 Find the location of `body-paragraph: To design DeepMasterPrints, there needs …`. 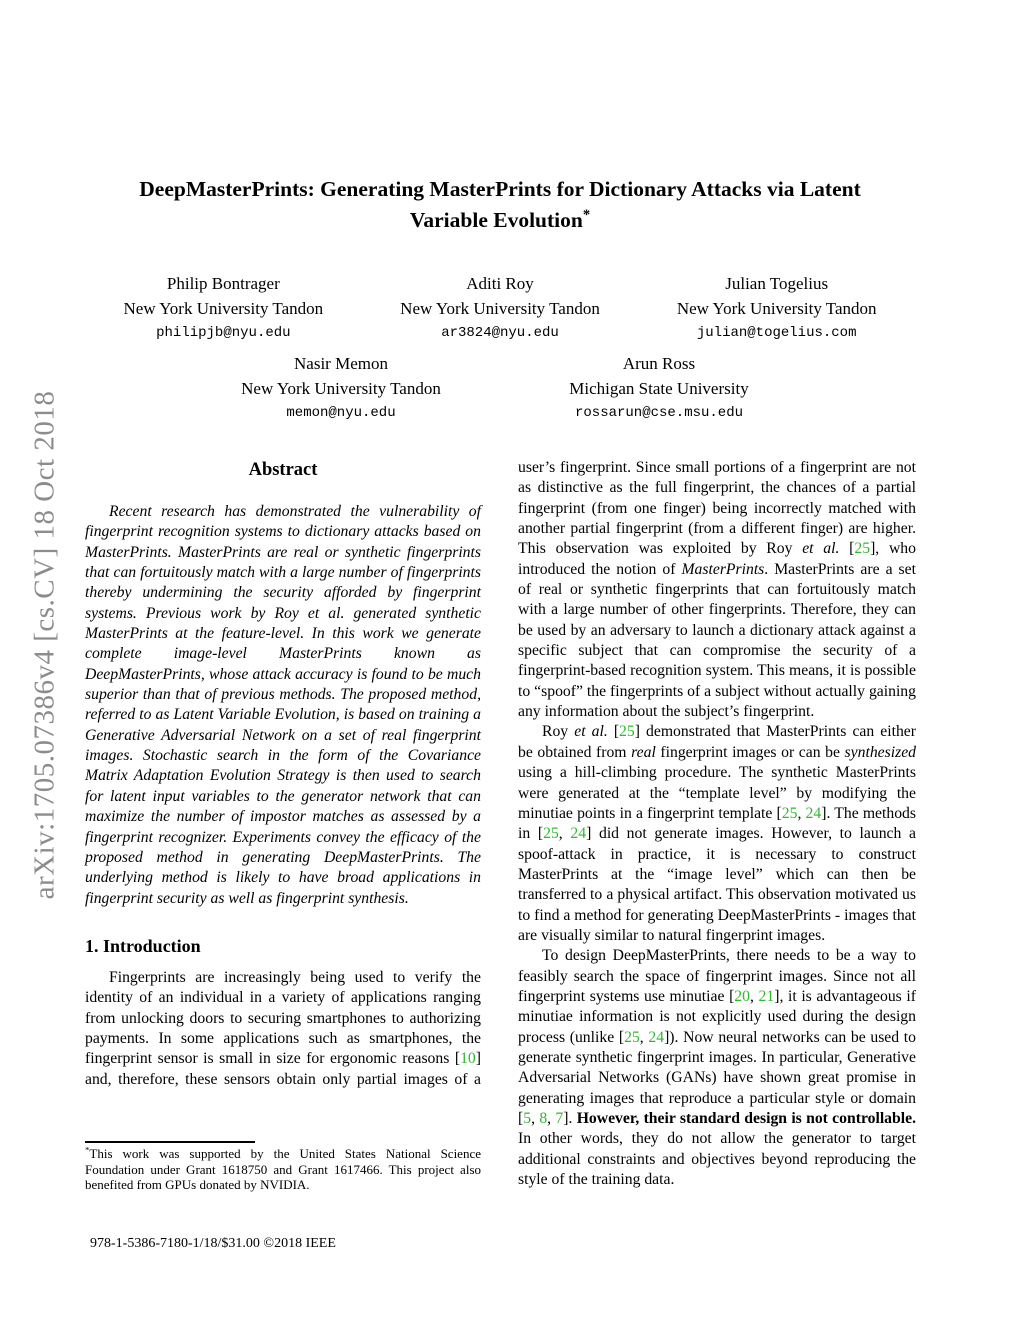

body-paragraph: To design DeepMasterPrints, there needs … is located at coordinates (717, 1068).